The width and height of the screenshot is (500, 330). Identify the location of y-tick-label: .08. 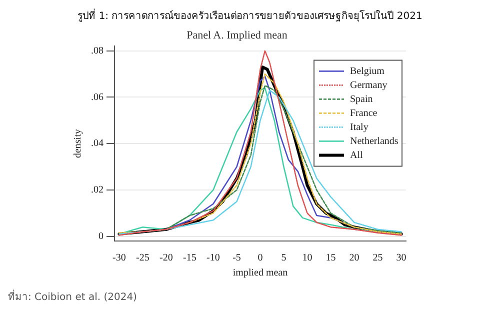
(97, 50).